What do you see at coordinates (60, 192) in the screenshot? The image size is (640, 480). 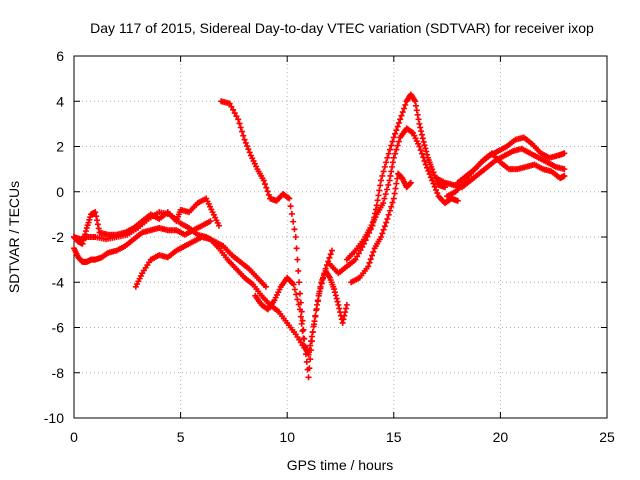 I see `y-tick-label: 0` at bounding box center [60, 192].